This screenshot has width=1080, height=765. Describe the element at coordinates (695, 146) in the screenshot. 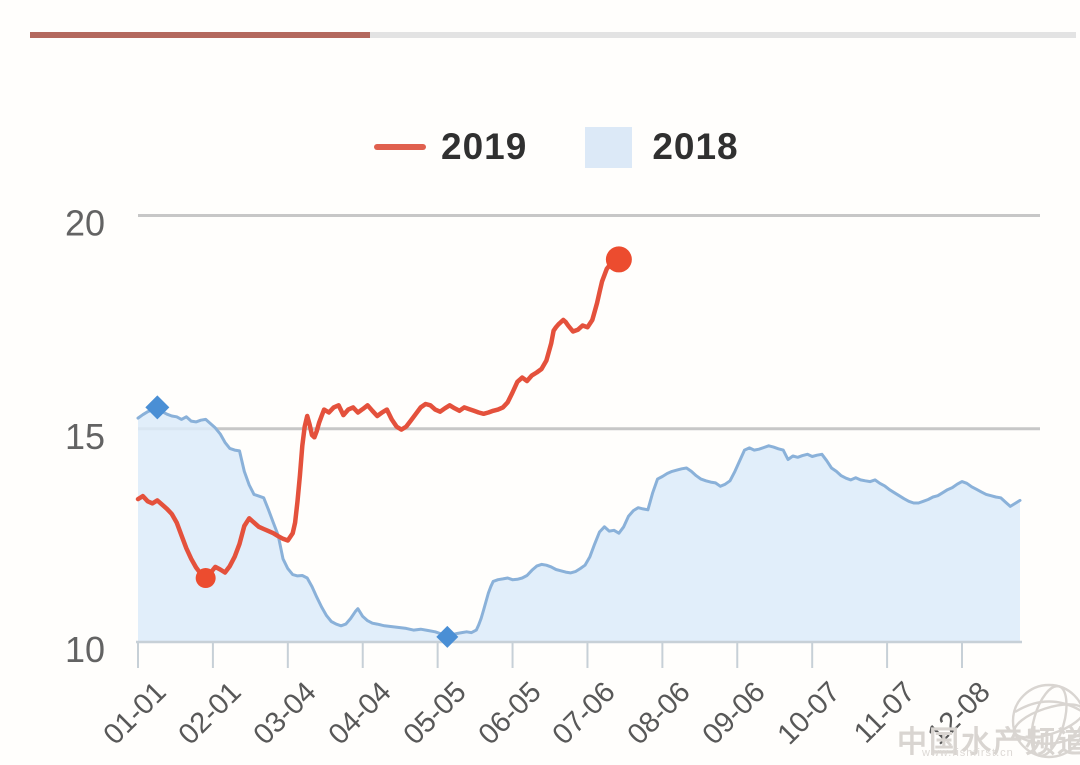

I see `legend-label-2018: 2018` at that location.